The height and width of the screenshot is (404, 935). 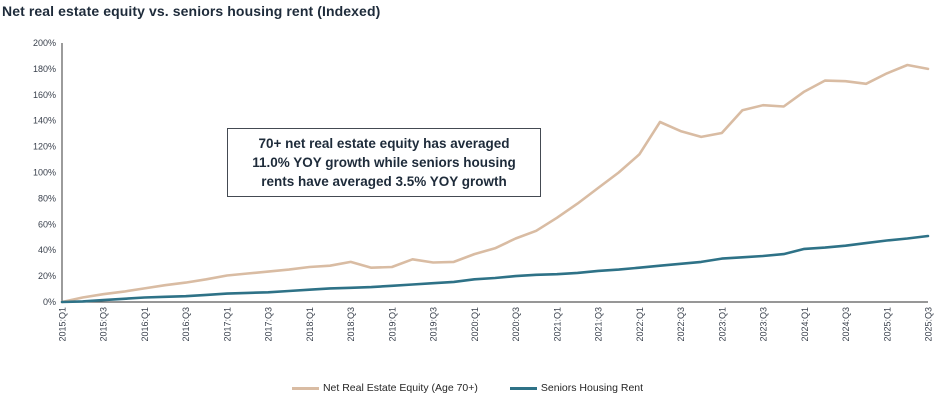 What do you see at coordinates (44, 95) in the screenshot?
I see `y-tick-label: 160%` at bounding box center [44, 95].